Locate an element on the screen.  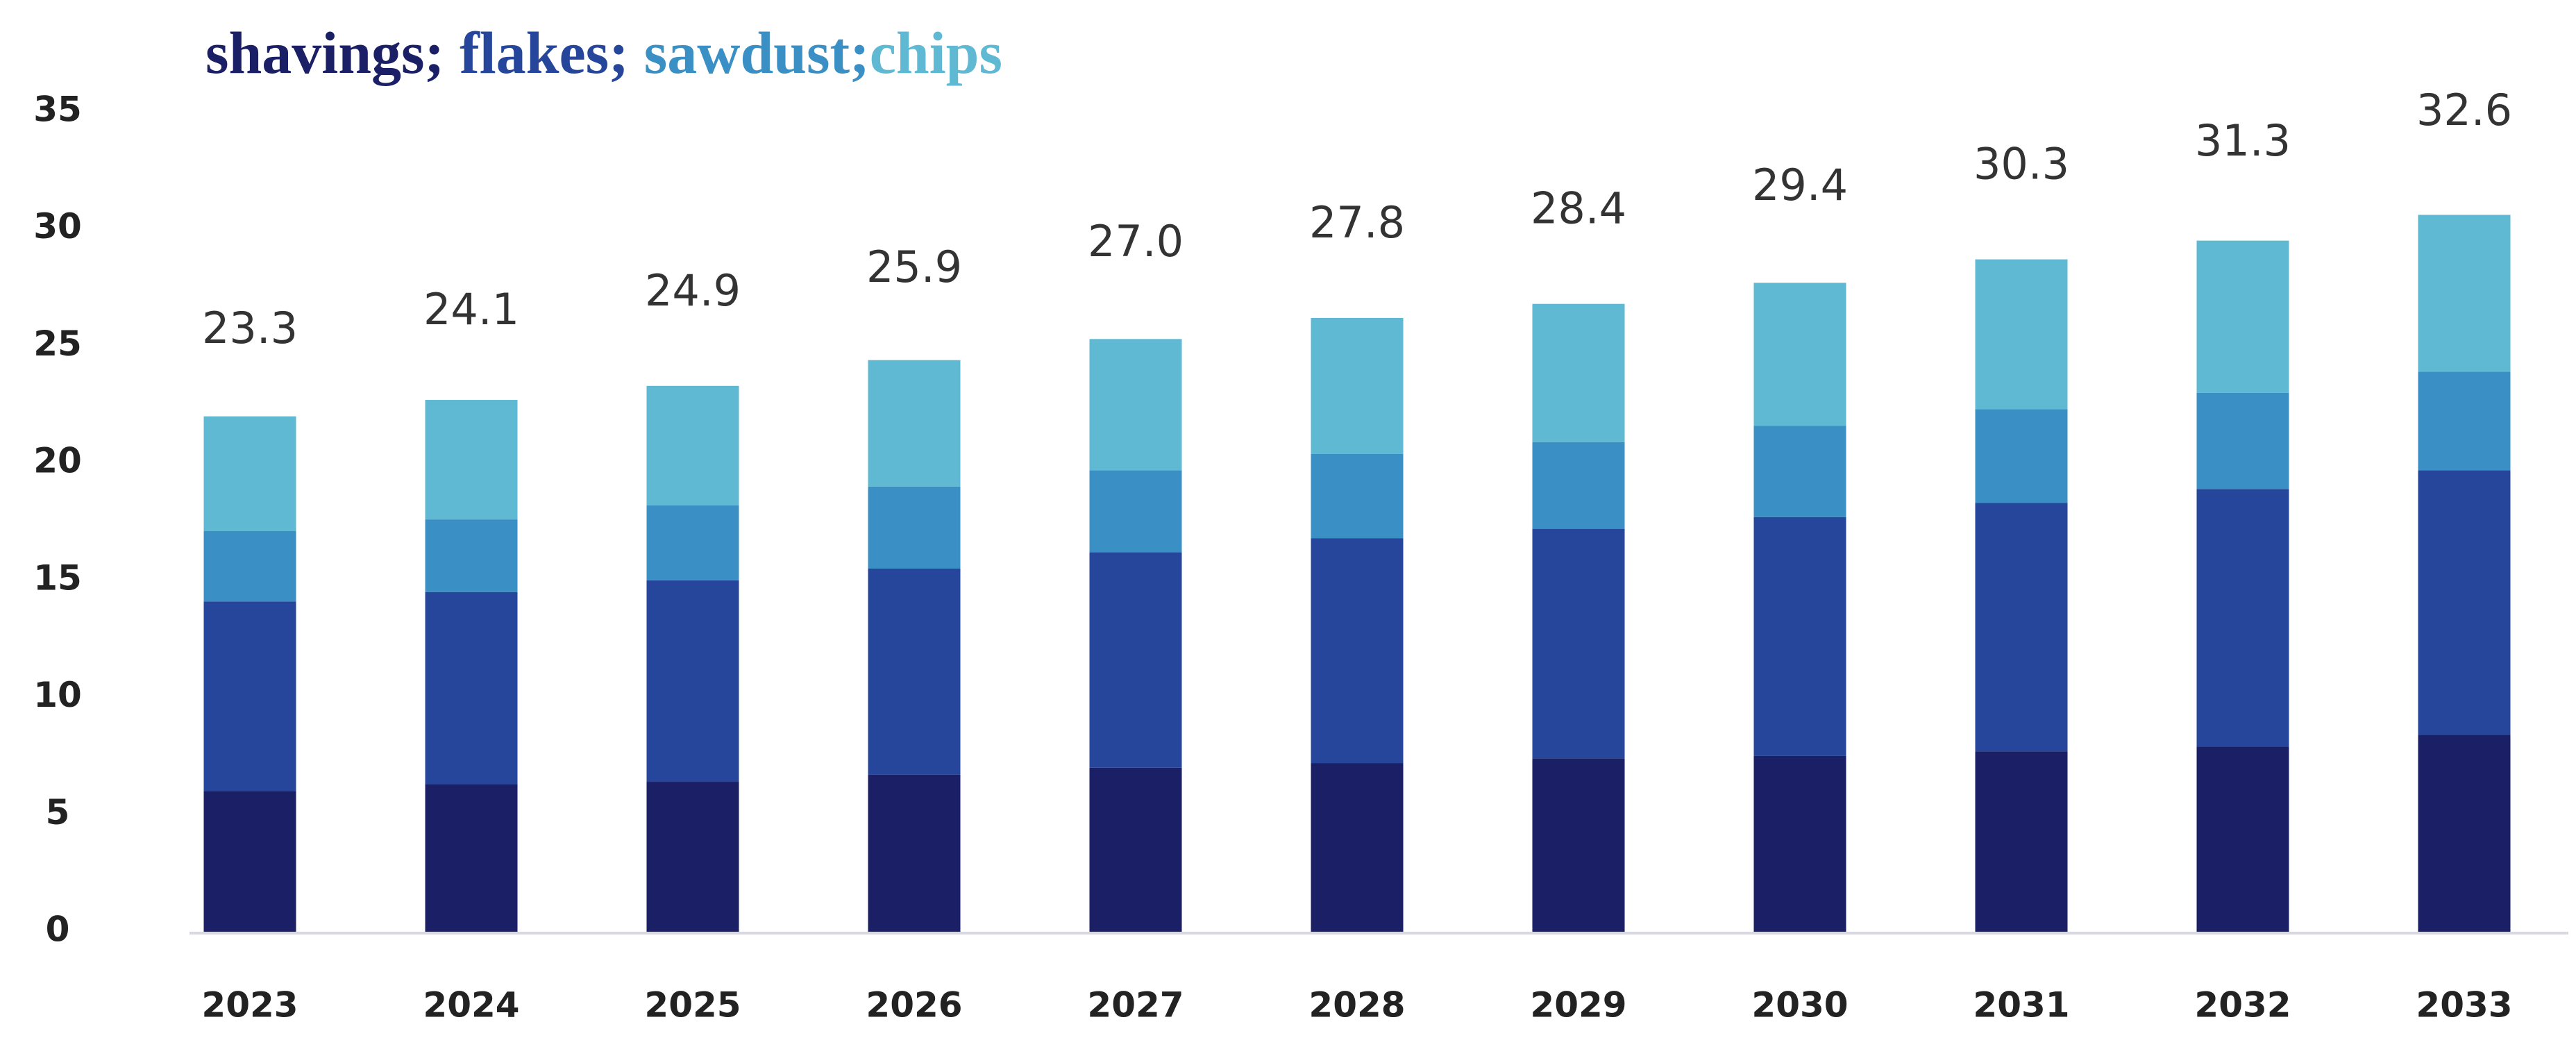
x-tick-label: 2029 is located at coordinates (1578, 1005).